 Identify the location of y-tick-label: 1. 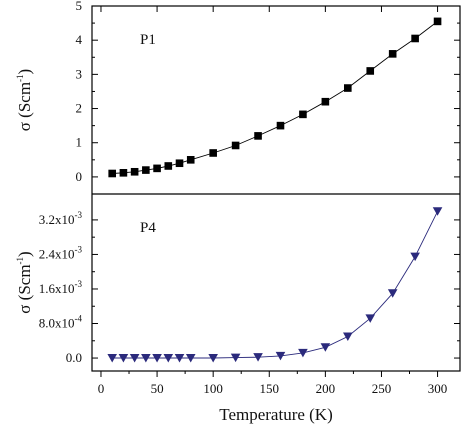
(79, 142).